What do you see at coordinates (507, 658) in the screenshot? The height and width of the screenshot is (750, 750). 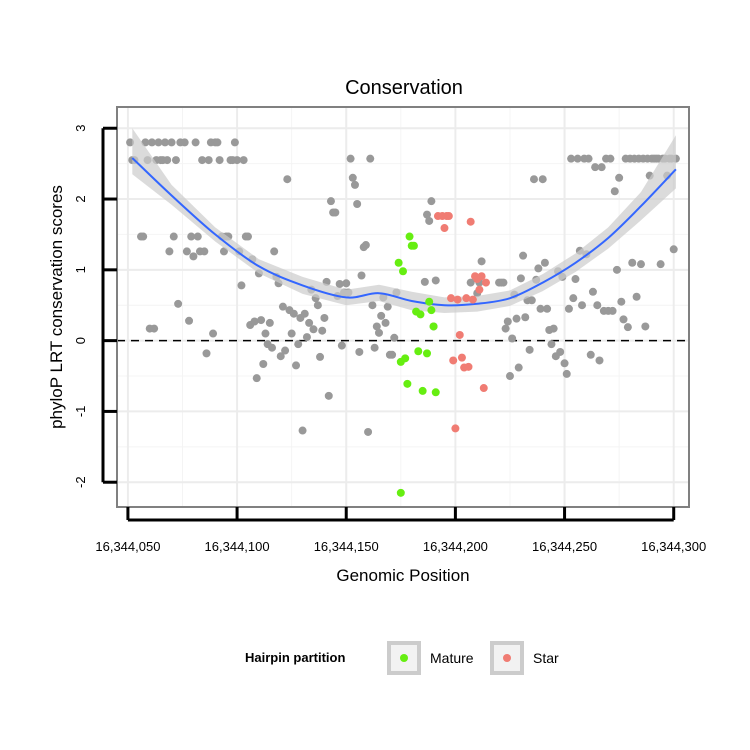 I see `legend-star-dot` at bounding box center [507, 658].